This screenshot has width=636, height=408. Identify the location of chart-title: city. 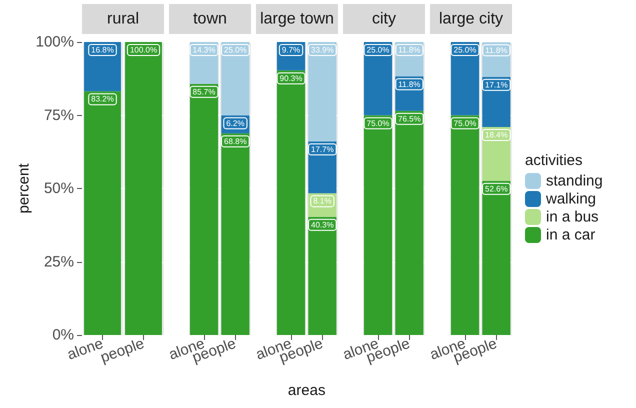
(384, 19).